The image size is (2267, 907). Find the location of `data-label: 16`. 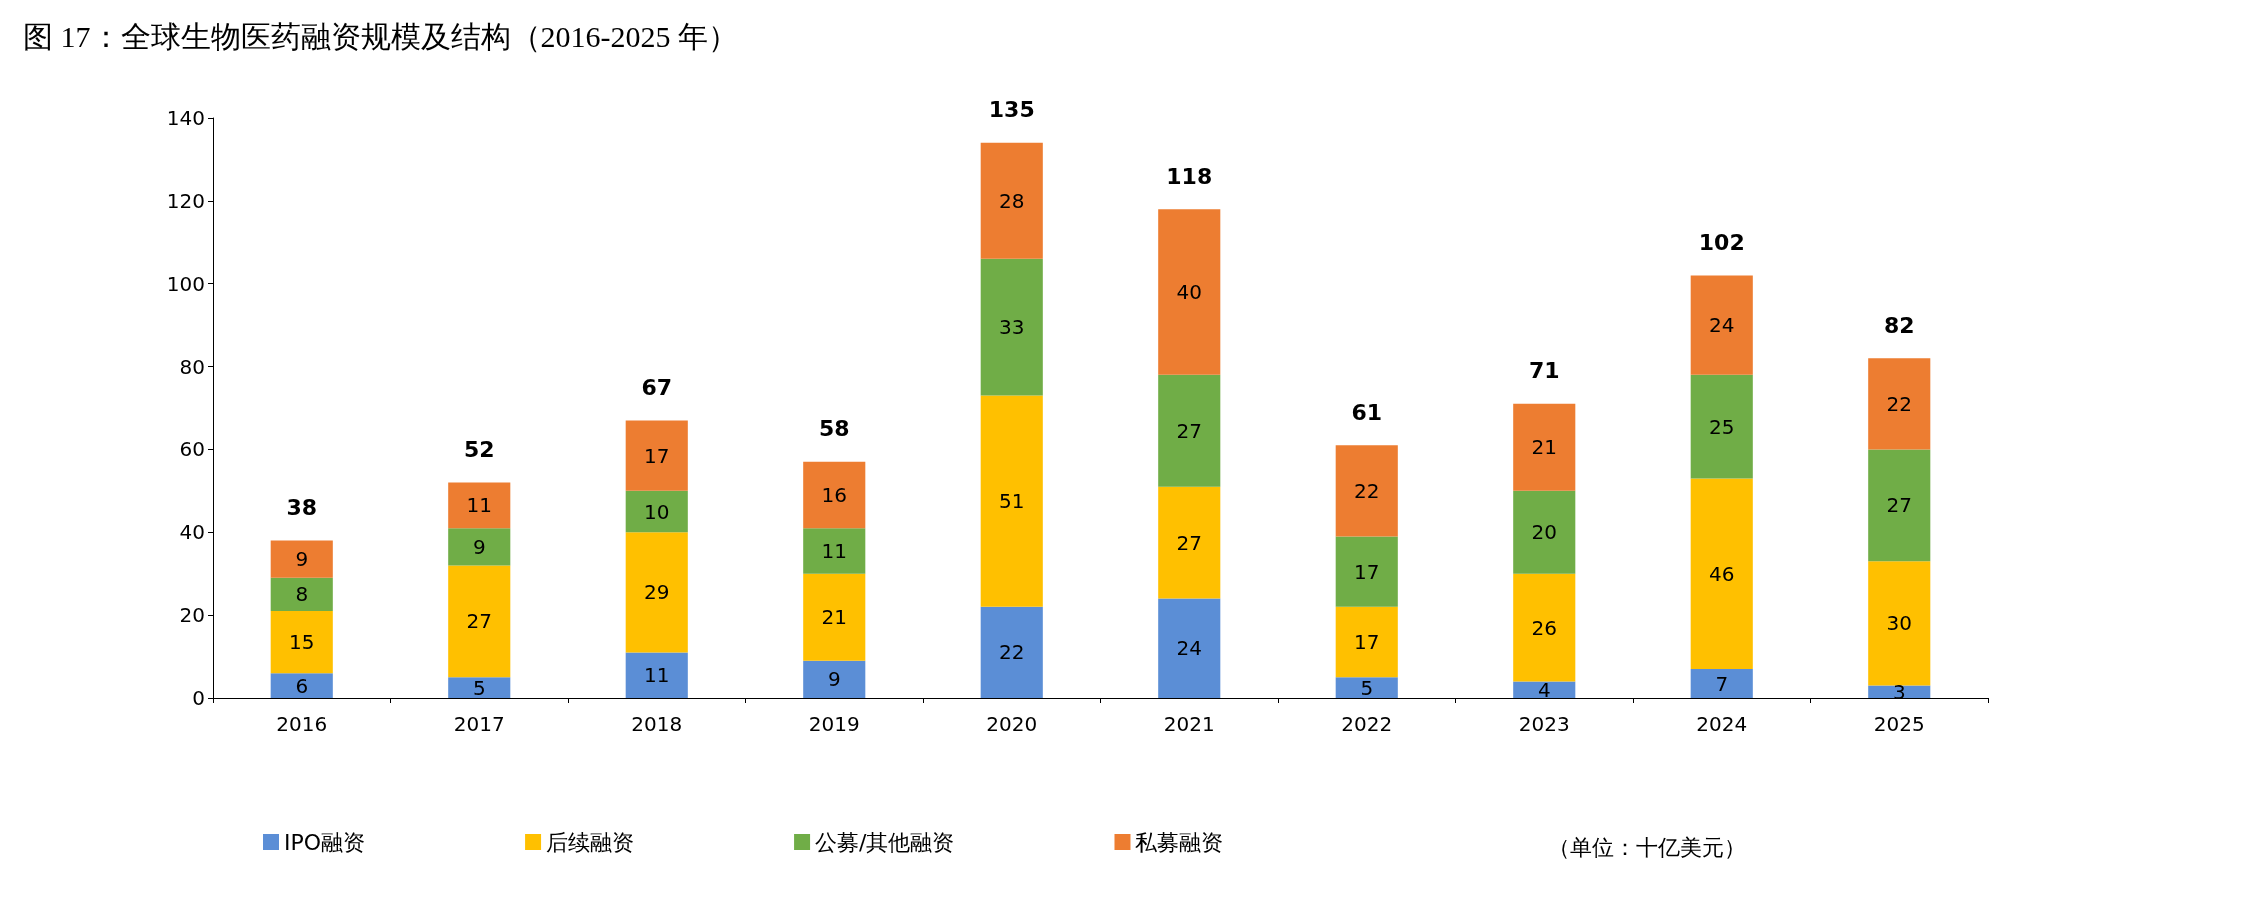

data-label: 16 is located at coordinates (834, 495).